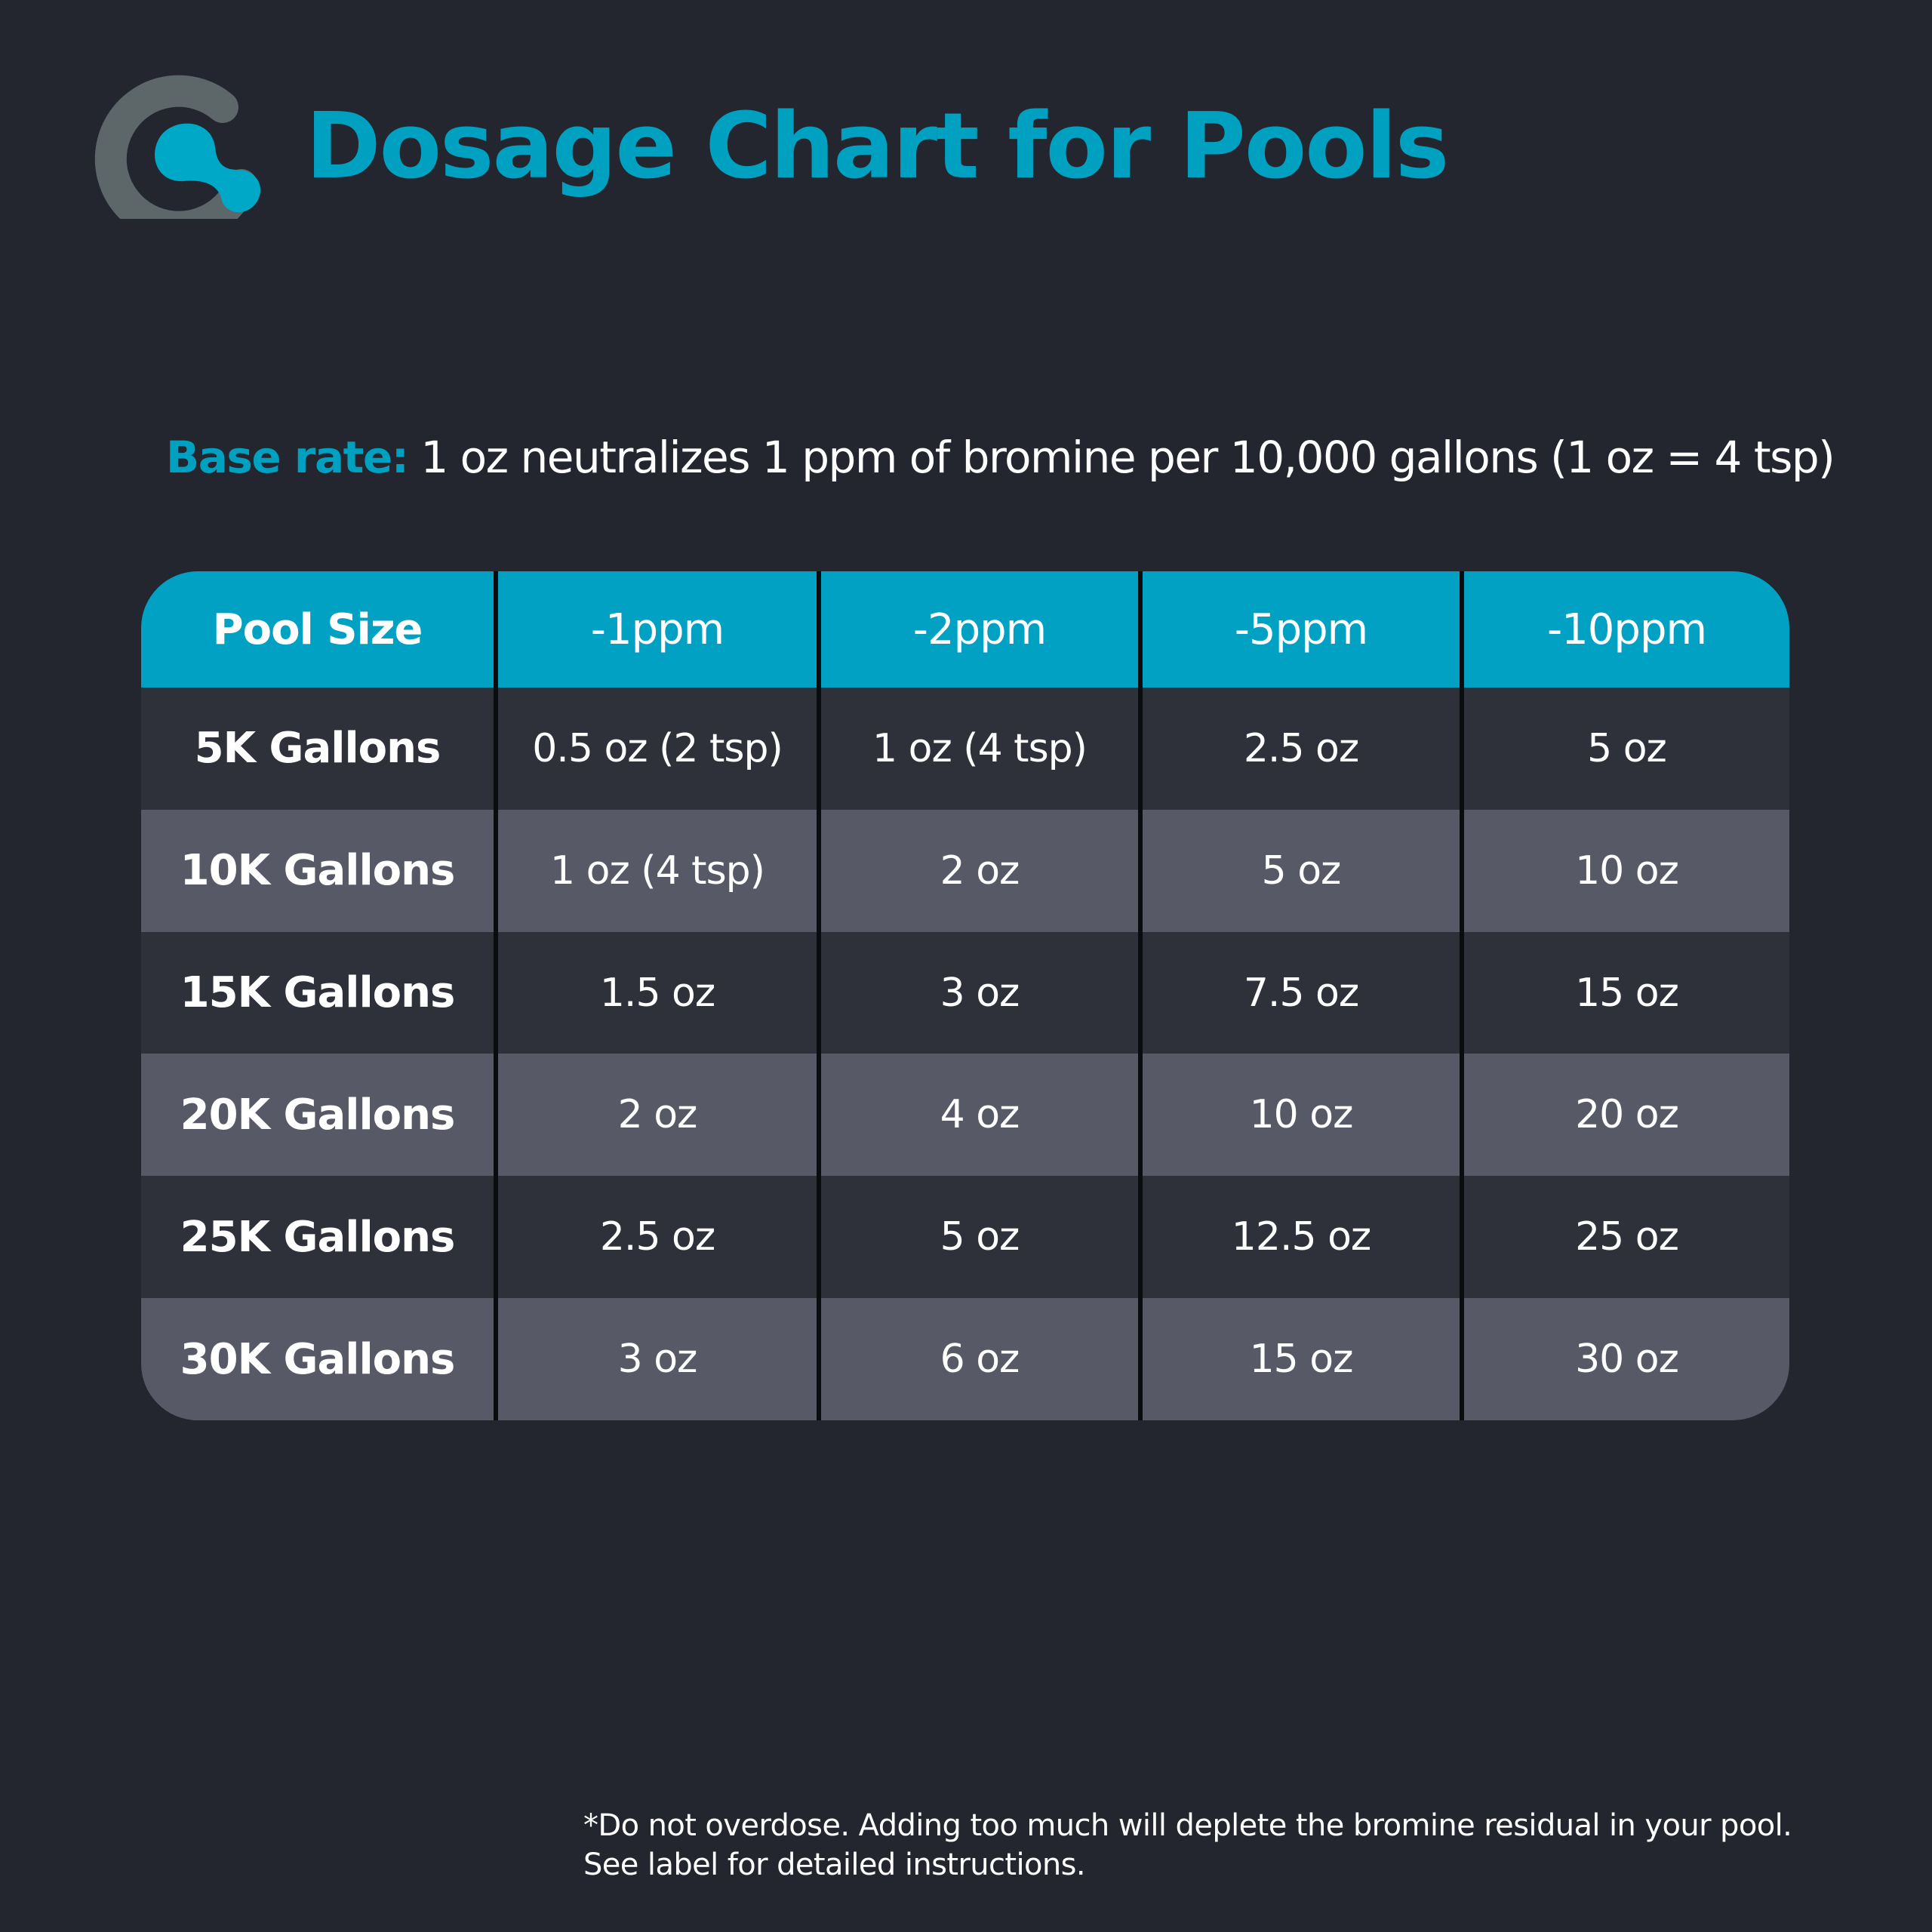 The image size is (1932, 1932). I want to click on column-header-2ppm: -2ppm, so click(978, 629).